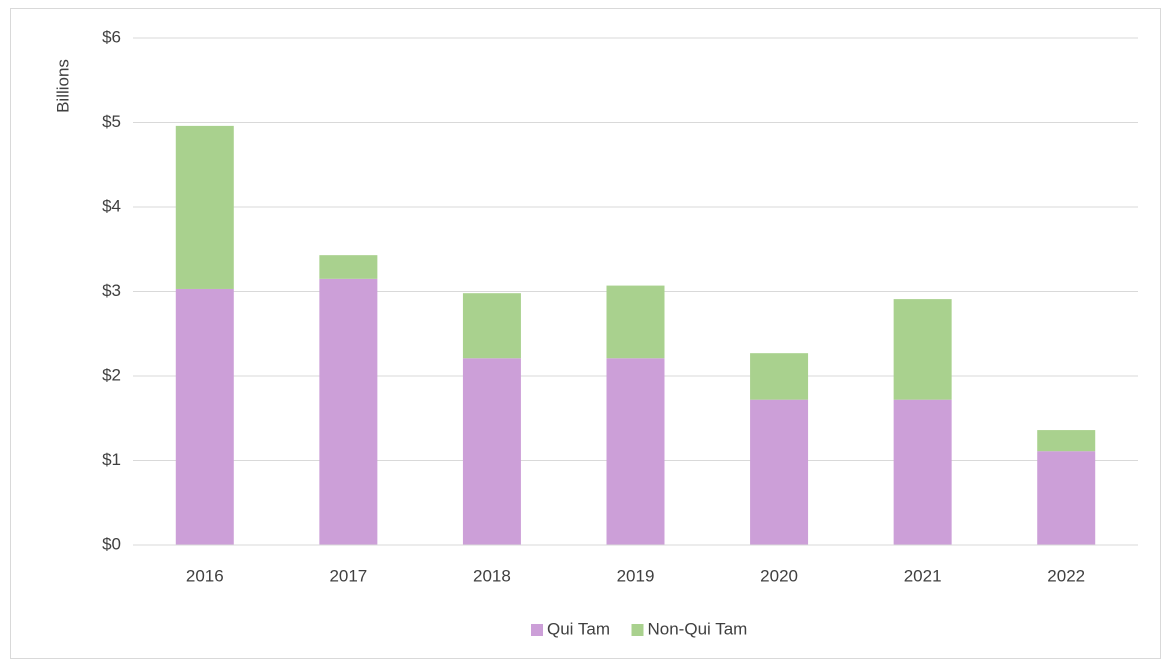  Describe the element at coordinates (111, 36) in the screenshot. I see `y-tick-label: $6` at that location.